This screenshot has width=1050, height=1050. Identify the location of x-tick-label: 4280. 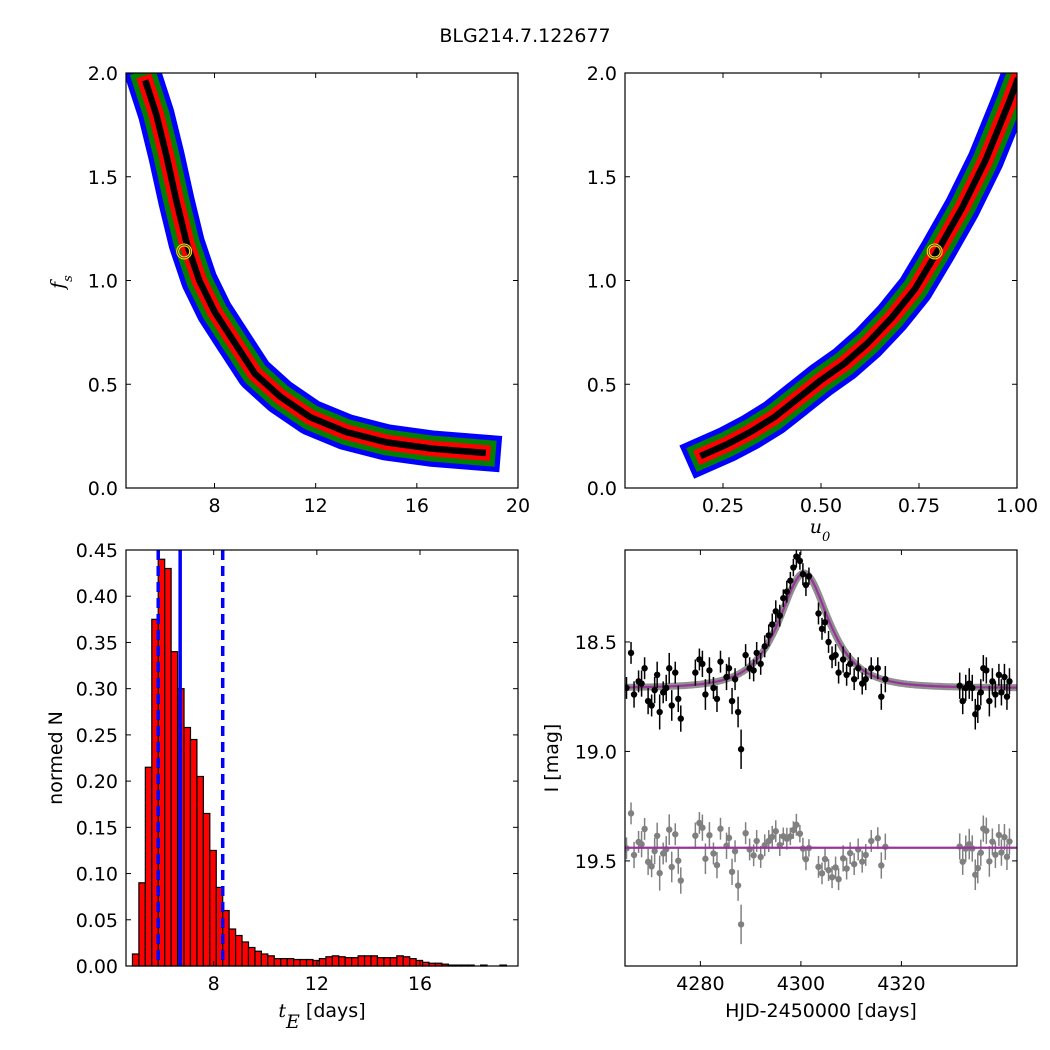
(700, 984).